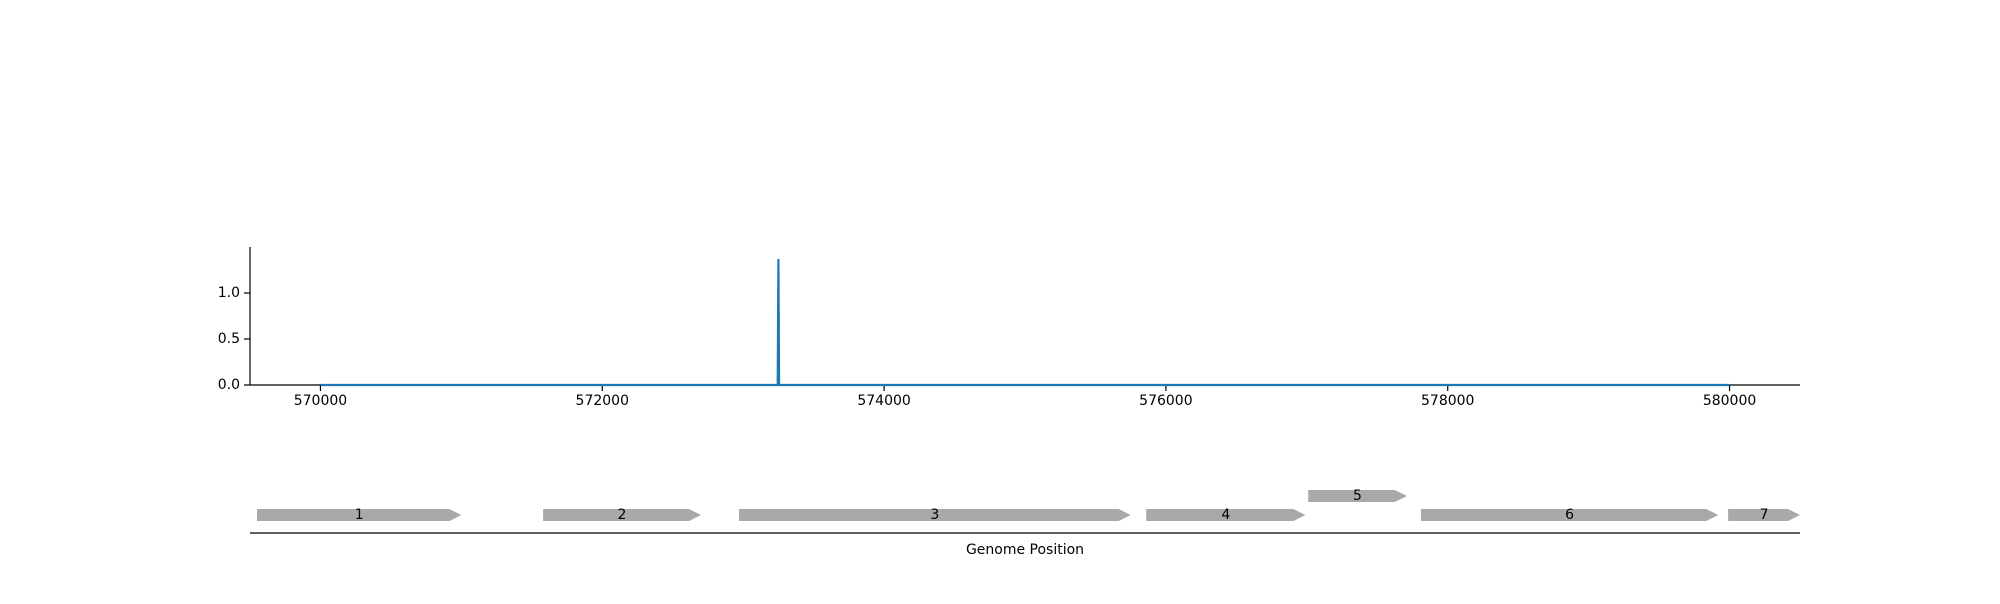 The image size is (2000, 604). I want to click on x-tick-label: 574000, so click(883, 401).